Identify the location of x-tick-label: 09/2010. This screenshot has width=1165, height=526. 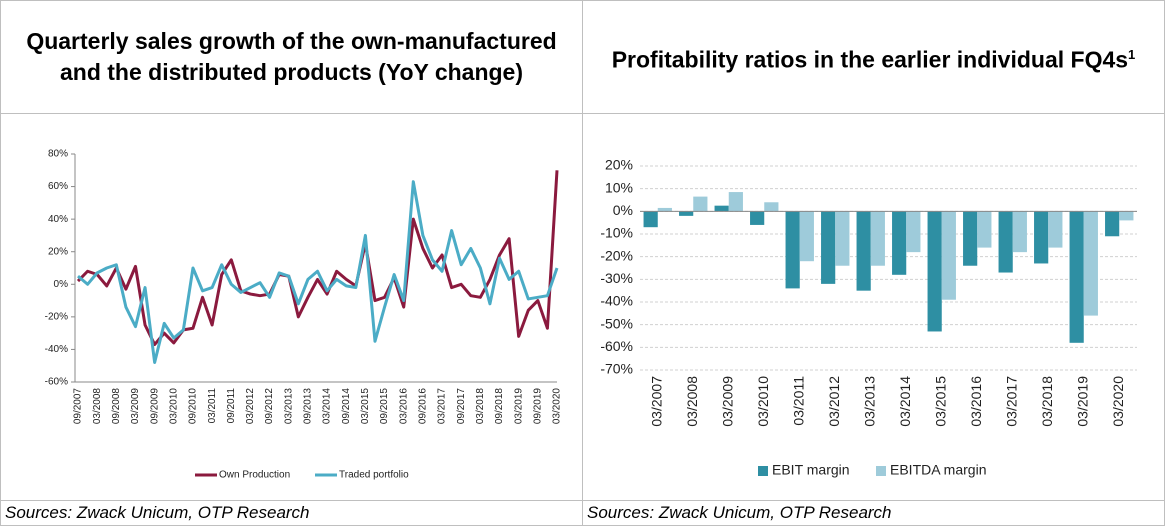
(193, 406).